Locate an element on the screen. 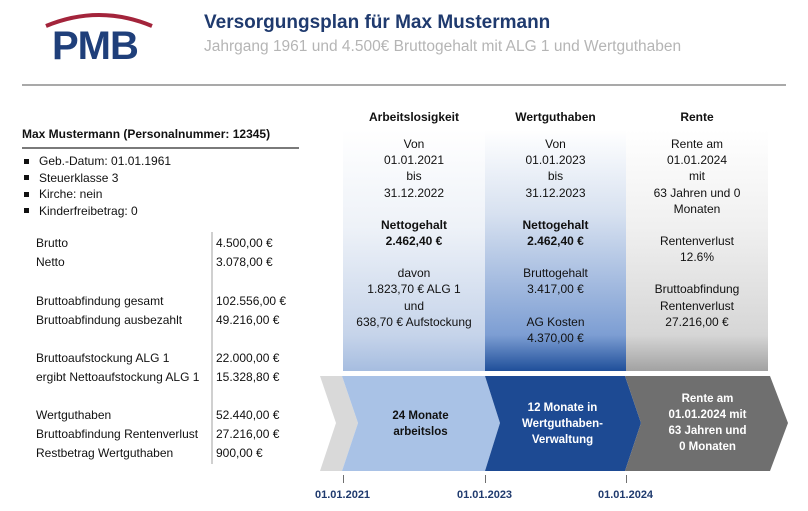 This screenshot has height=511, width=808. financial-row: ergibt Nettoaufstockung ALG 1 15.328,80 € is located at coordinates (158, 377).